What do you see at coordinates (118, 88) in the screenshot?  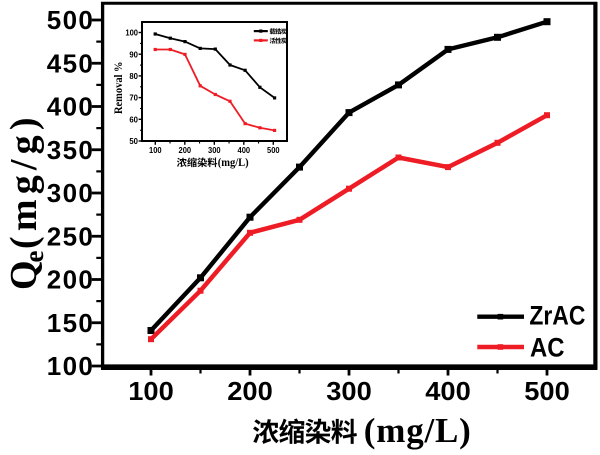 I see `svg-text: Removal %` at bounding box center [118, 88].